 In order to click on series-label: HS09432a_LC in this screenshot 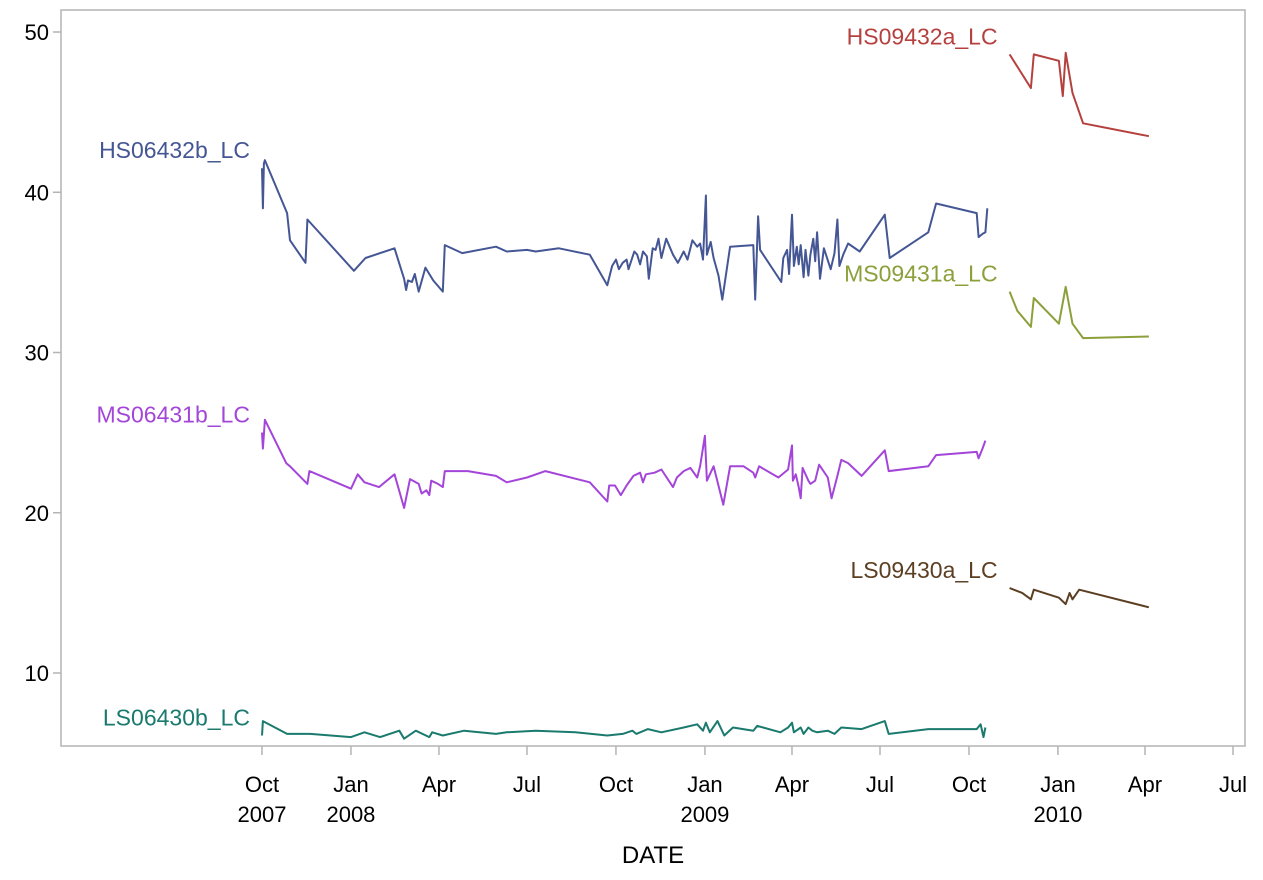, I will do `click(922, 36)`.